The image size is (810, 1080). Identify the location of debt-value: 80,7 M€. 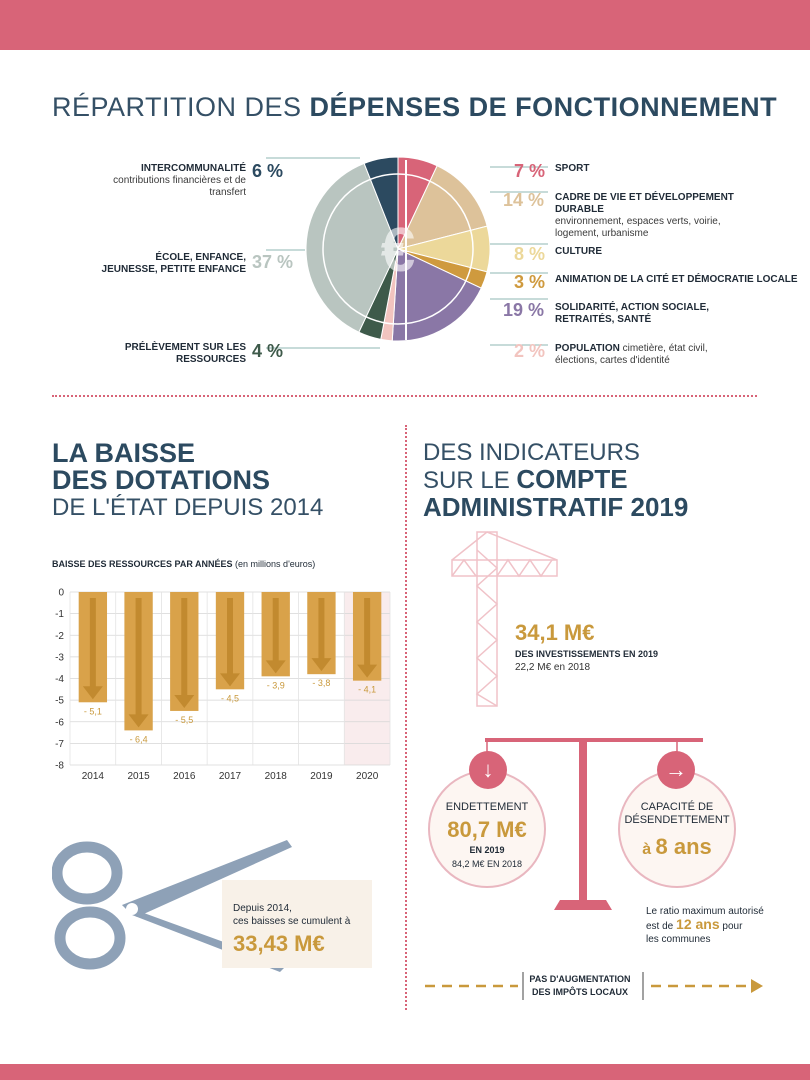
(487, 829).